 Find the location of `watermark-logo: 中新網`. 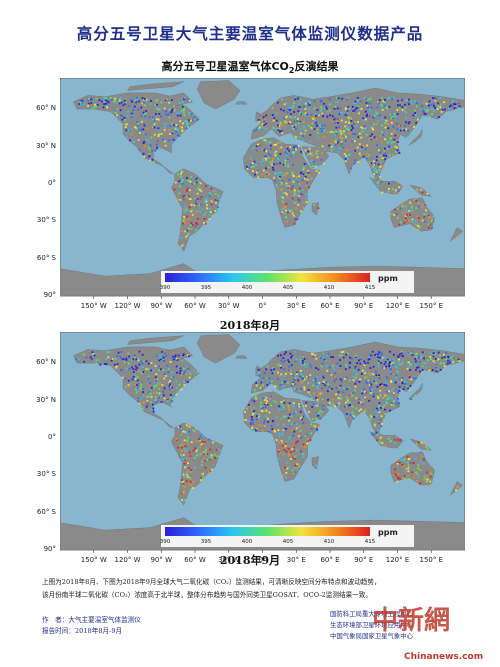

watermark-logo: 中新網 is located at coordinates (411, 621).